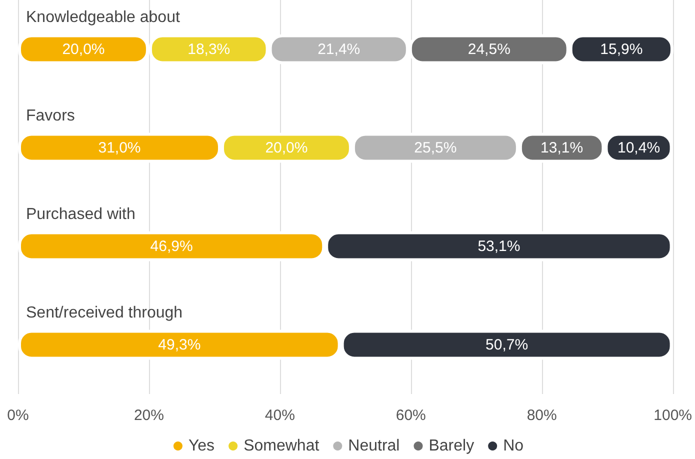 This screenshot has height=459, width=695. What do you see at coordinates (507, 345) in the screenshot?
I see `data-label: 50,7%` at bounding box center [507, 345].